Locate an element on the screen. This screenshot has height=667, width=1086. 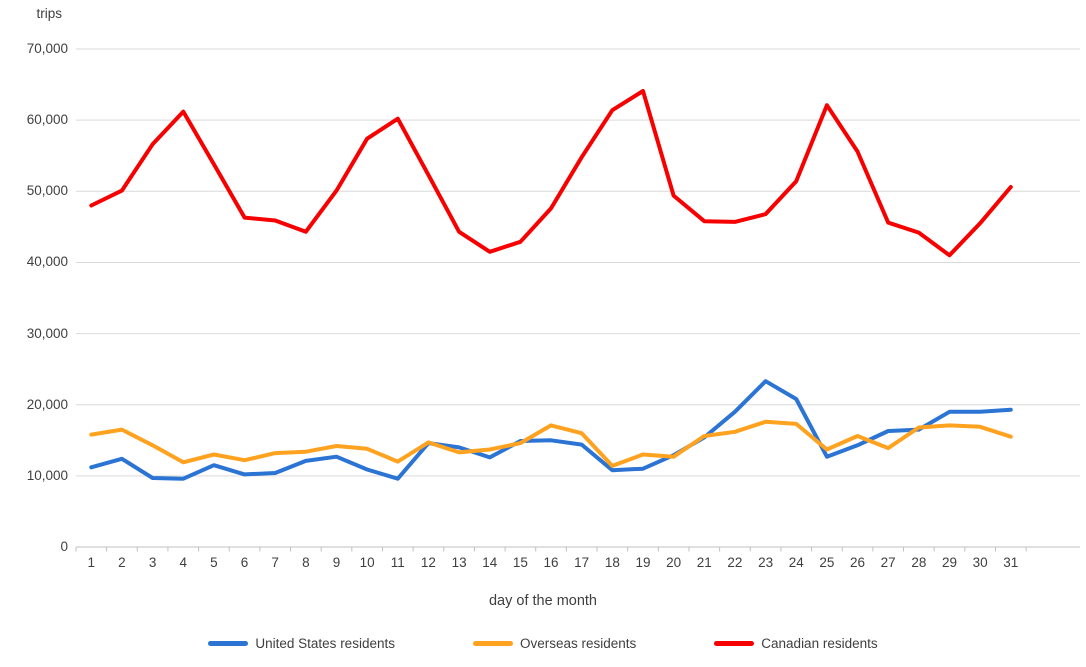
x-axis-tick-label: 13 is located at coordinates (459, 562).